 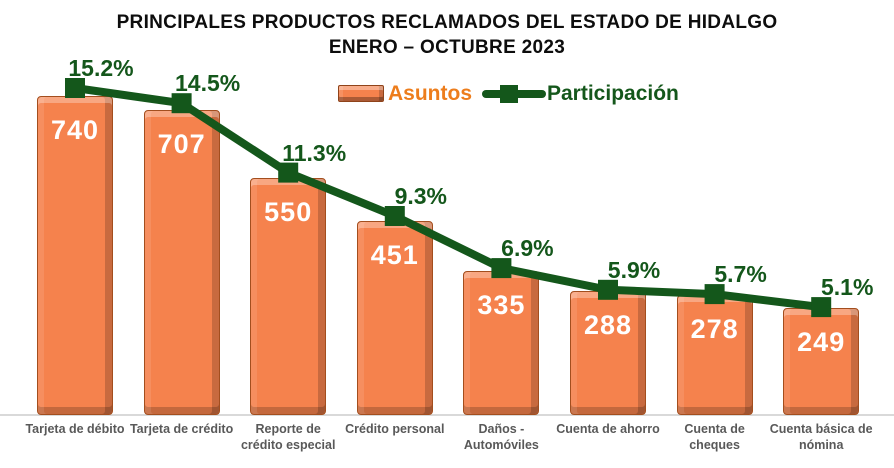 I want to click on bar-asuntos: 278, so click(x=714, y=355).